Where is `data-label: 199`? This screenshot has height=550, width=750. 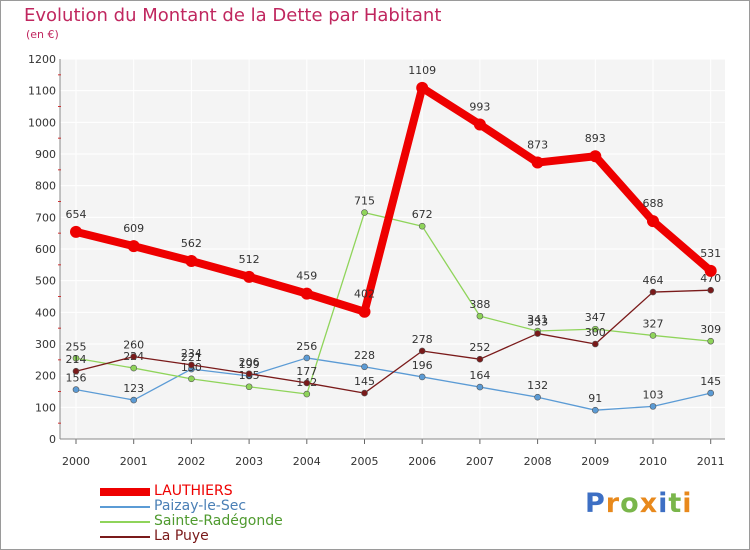
data-label: 199 is located at coordinates (249, 364).